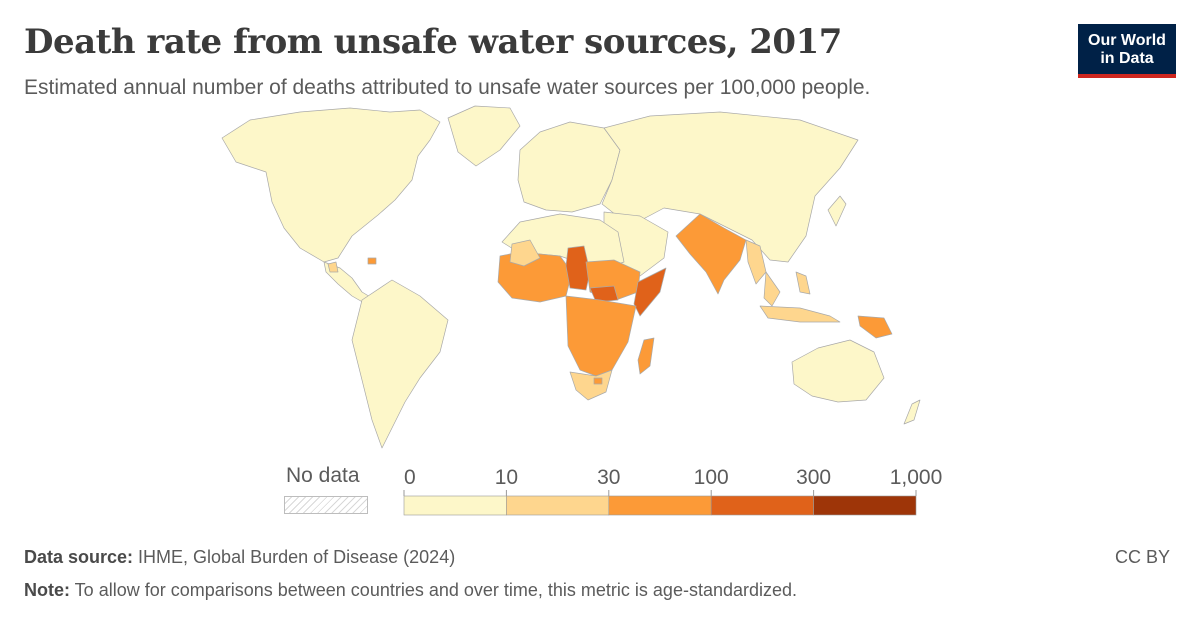 The image size is (1200, 627). What do you see at coordinates (916, 477) in the screenshot?
I see `legend-tick-label: 1,000` at bounding box center [916, 477].